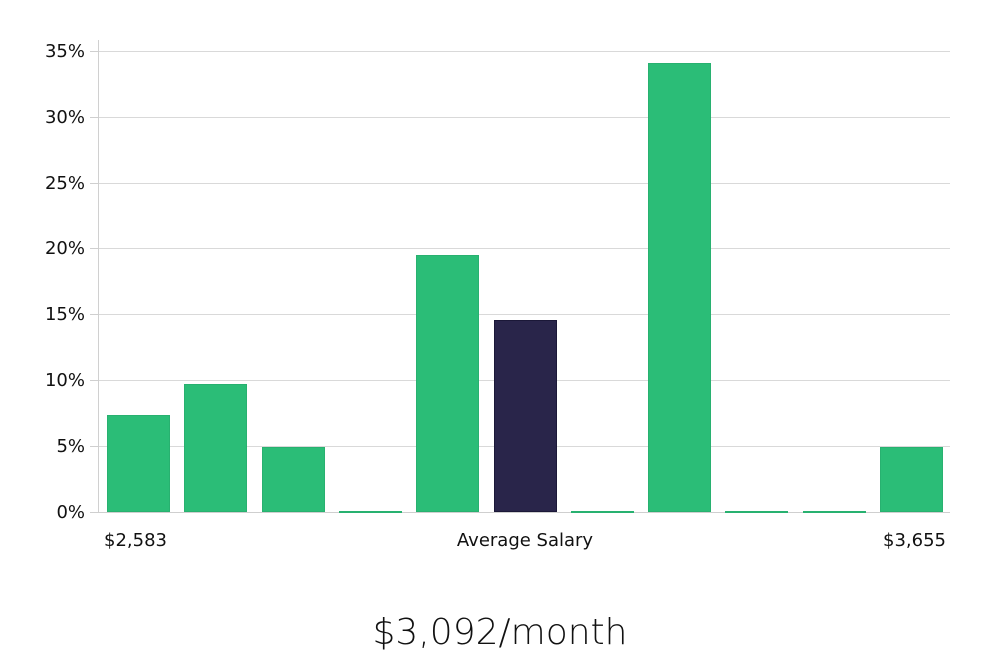 Image resolution: width=1000 pixels, height=660 pixels. I want to click on y-tick-label: 10%, so click(64, 380).